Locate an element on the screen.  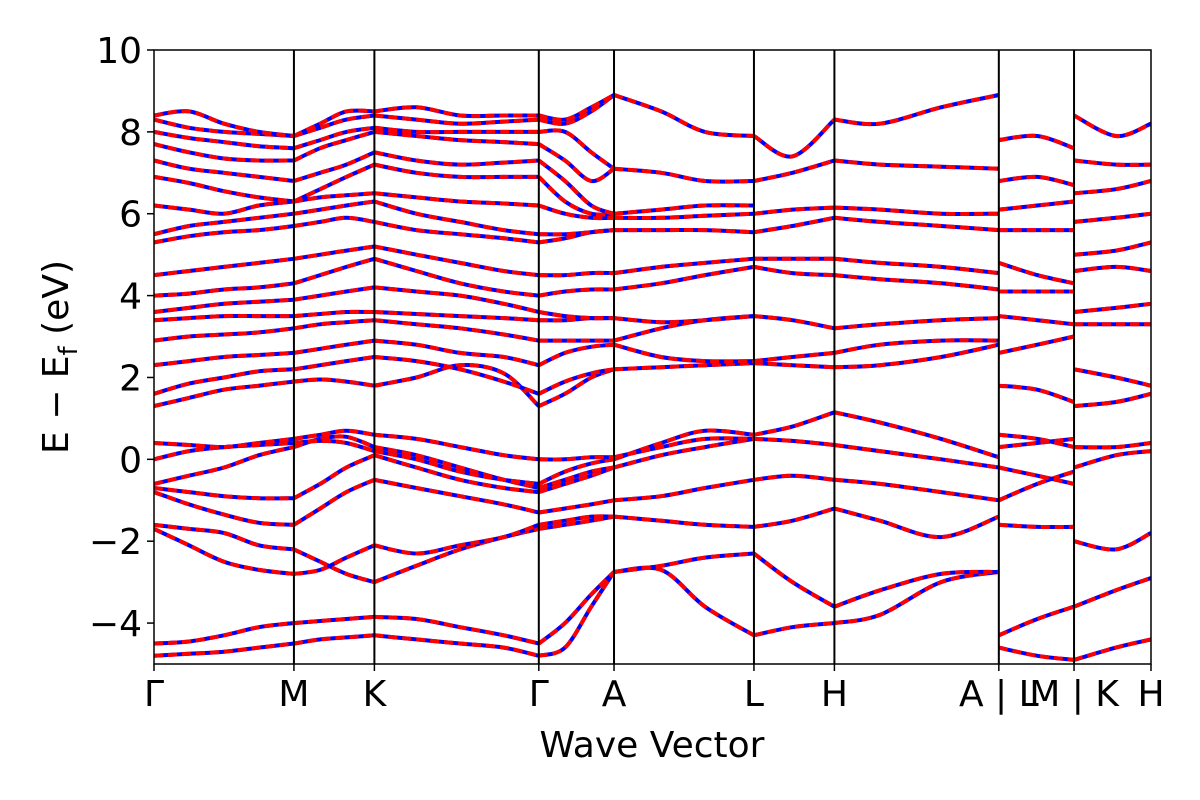
y-tick-label: 2 is located at coordinates (130, 378).